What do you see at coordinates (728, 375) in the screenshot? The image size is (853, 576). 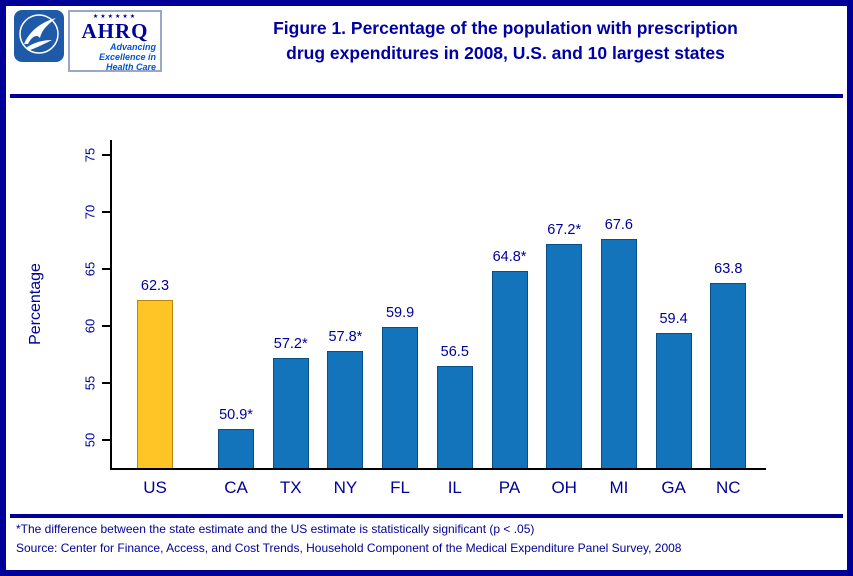 I see `bar-NC` at bounding box center [728, 375].